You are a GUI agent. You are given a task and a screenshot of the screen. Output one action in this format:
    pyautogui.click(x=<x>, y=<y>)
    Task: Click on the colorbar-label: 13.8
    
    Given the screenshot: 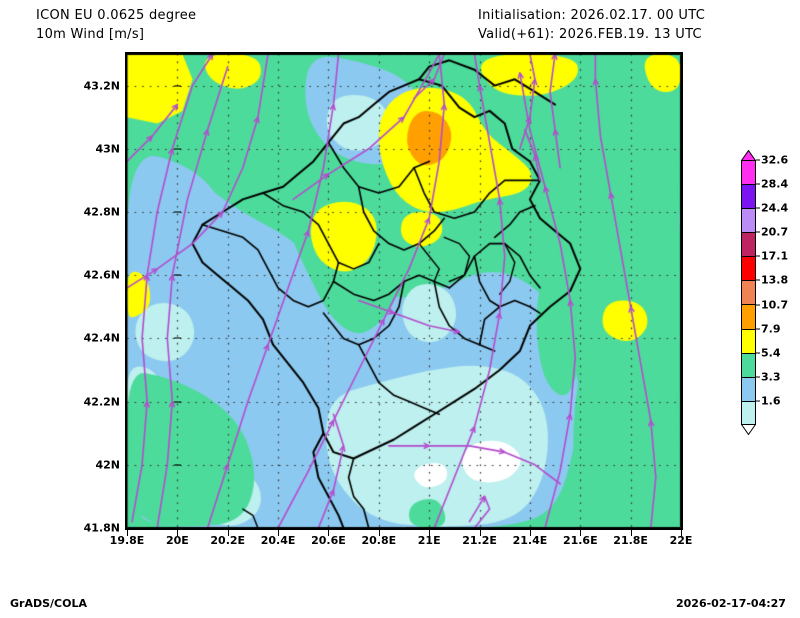 What is the action you would take?
    pyautogui.click(x=775, y=280)
    